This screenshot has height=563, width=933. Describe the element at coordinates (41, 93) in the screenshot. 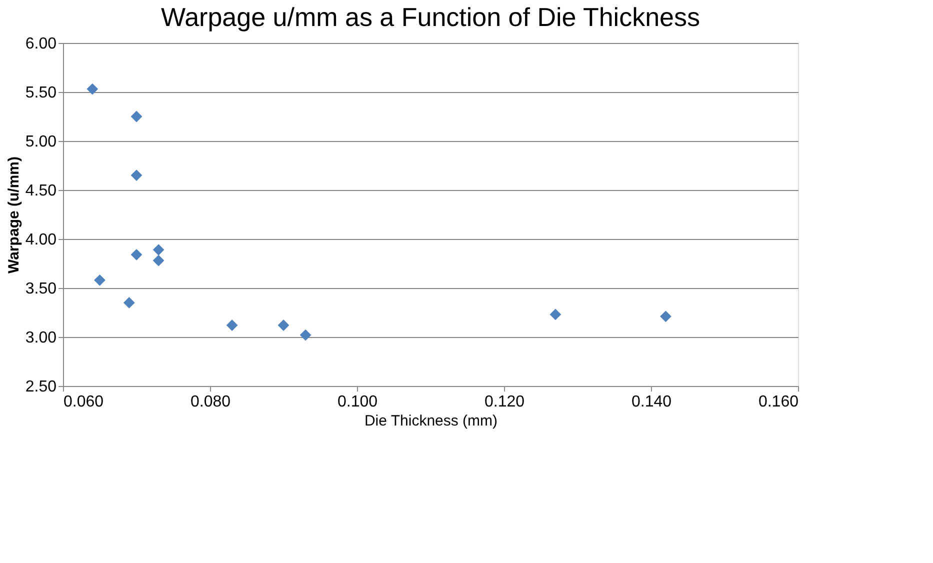

I see `y-tick-label: 5.50` at that location.